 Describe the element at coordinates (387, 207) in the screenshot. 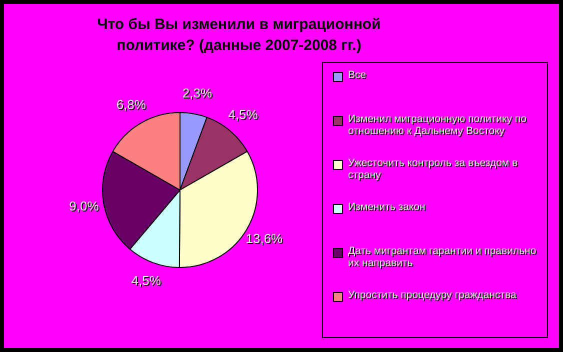

I see `legend-label: Изменить закон` at that location.